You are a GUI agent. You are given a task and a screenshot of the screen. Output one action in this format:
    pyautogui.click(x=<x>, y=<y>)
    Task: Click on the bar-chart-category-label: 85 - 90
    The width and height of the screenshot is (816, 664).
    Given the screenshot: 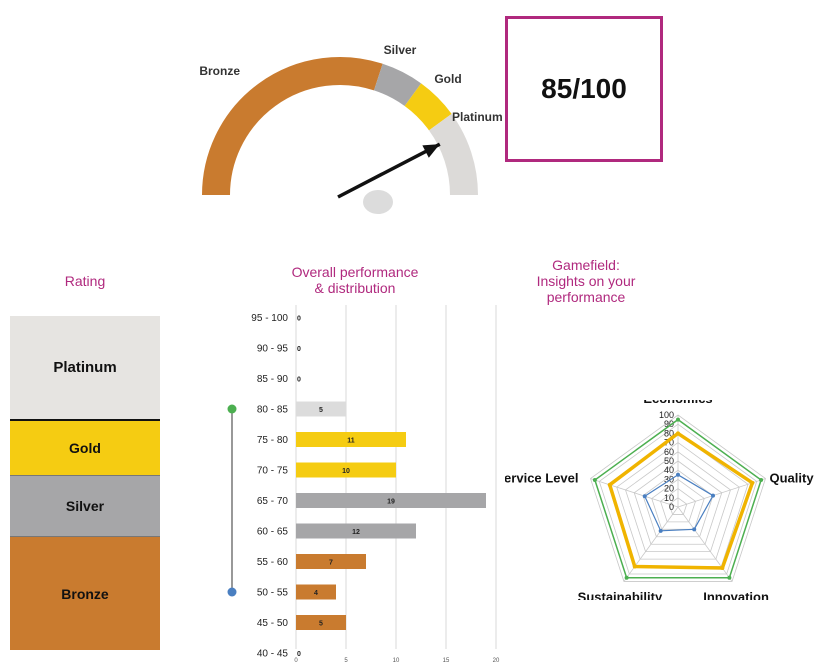 What is the action you would take?
    pyautogui.click(x=273, y=379)
    